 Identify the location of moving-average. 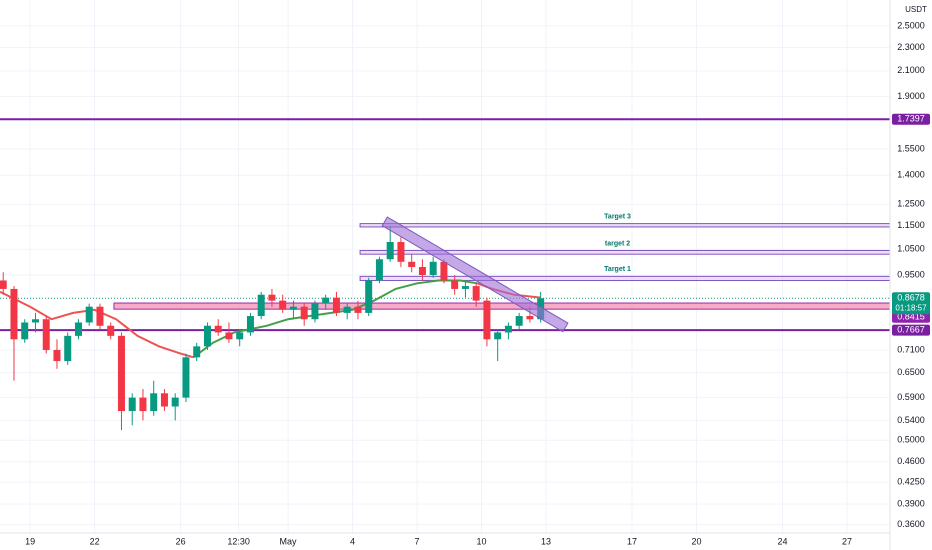
(97, 324).